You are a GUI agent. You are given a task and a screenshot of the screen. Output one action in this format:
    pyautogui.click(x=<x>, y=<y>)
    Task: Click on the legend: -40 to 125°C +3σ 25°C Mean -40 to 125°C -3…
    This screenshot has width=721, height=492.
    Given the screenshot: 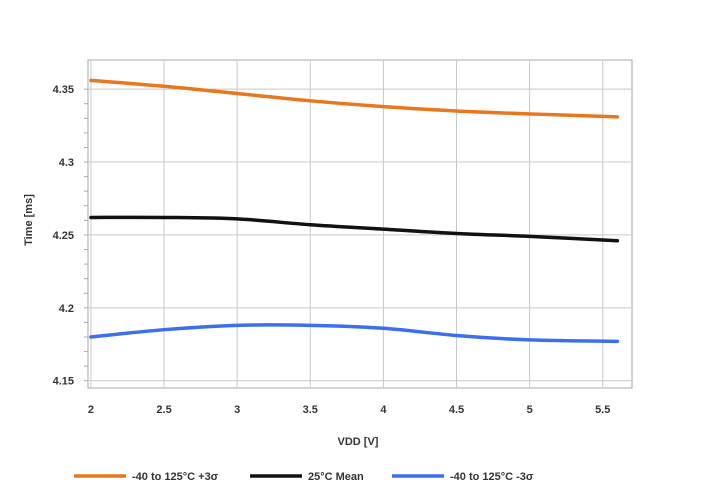 What is the action you would take?
    pyautogui.click(x=304, y=477)
    